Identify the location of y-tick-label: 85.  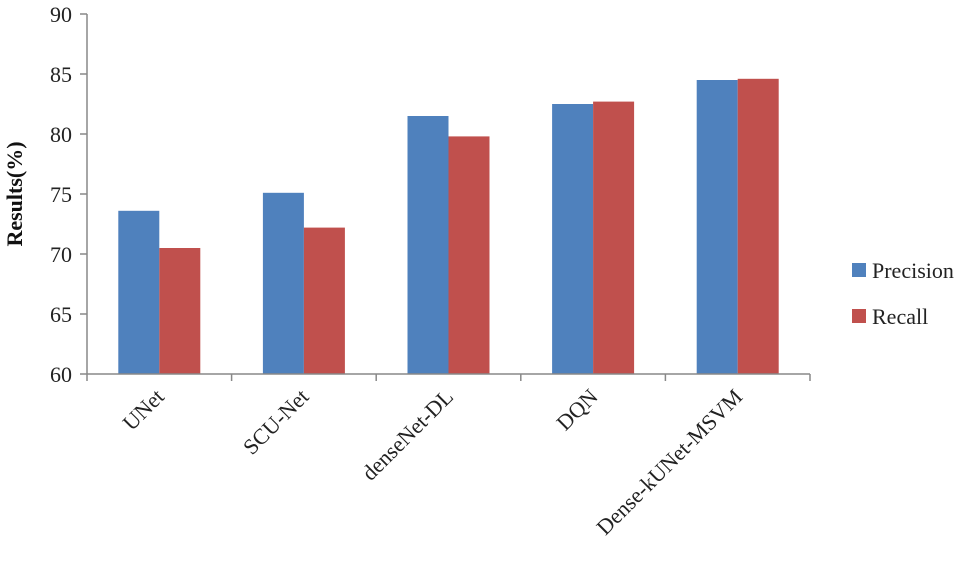
(61, 74).